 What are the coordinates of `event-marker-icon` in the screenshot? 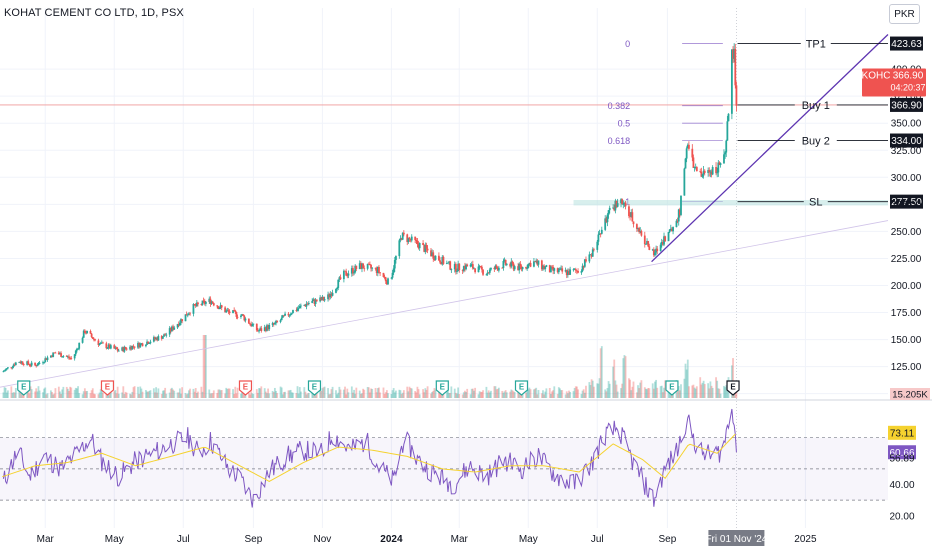 It's located at (733, 388).